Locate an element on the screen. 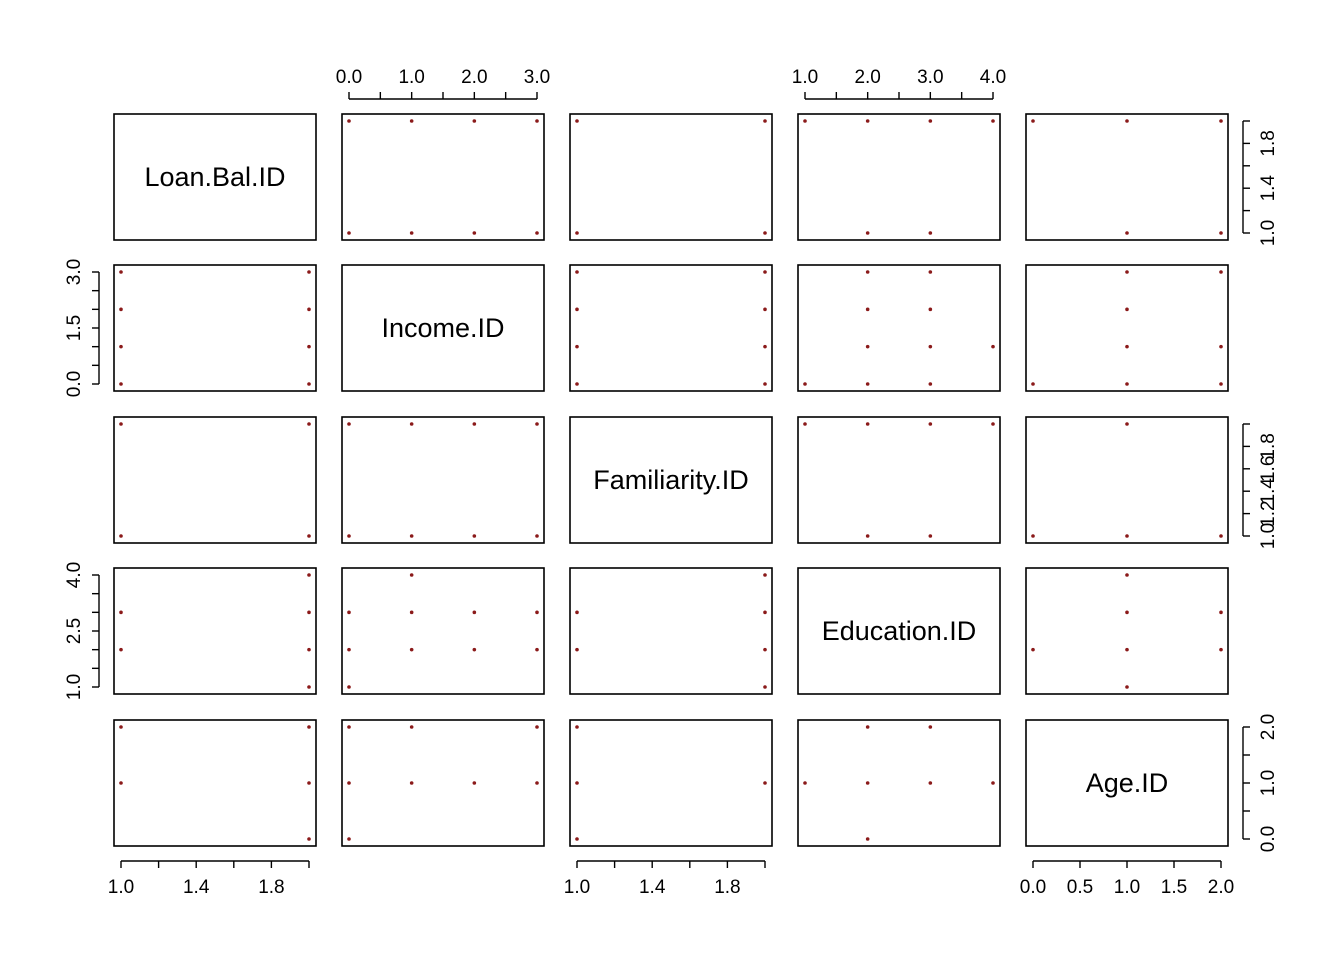 The width and height of the screenshot is (1344, 960). panel-frame-r3-c3 is located at coordinates (899, 631).